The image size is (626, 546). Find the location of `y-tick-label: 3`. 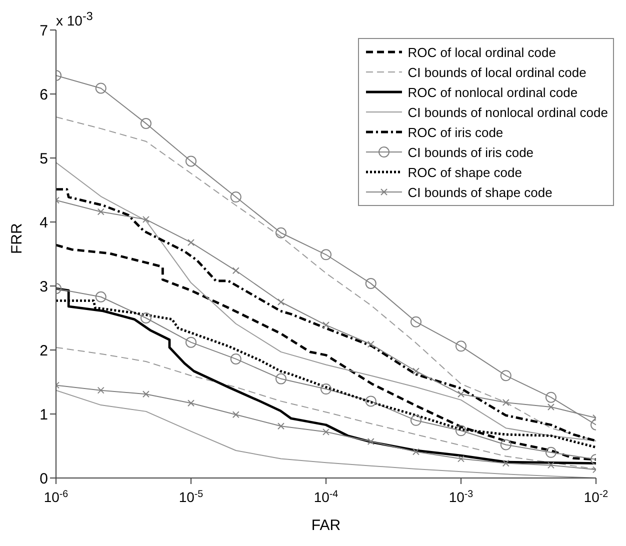

y-tick-label: 3 is located at coordinates (44, 287).